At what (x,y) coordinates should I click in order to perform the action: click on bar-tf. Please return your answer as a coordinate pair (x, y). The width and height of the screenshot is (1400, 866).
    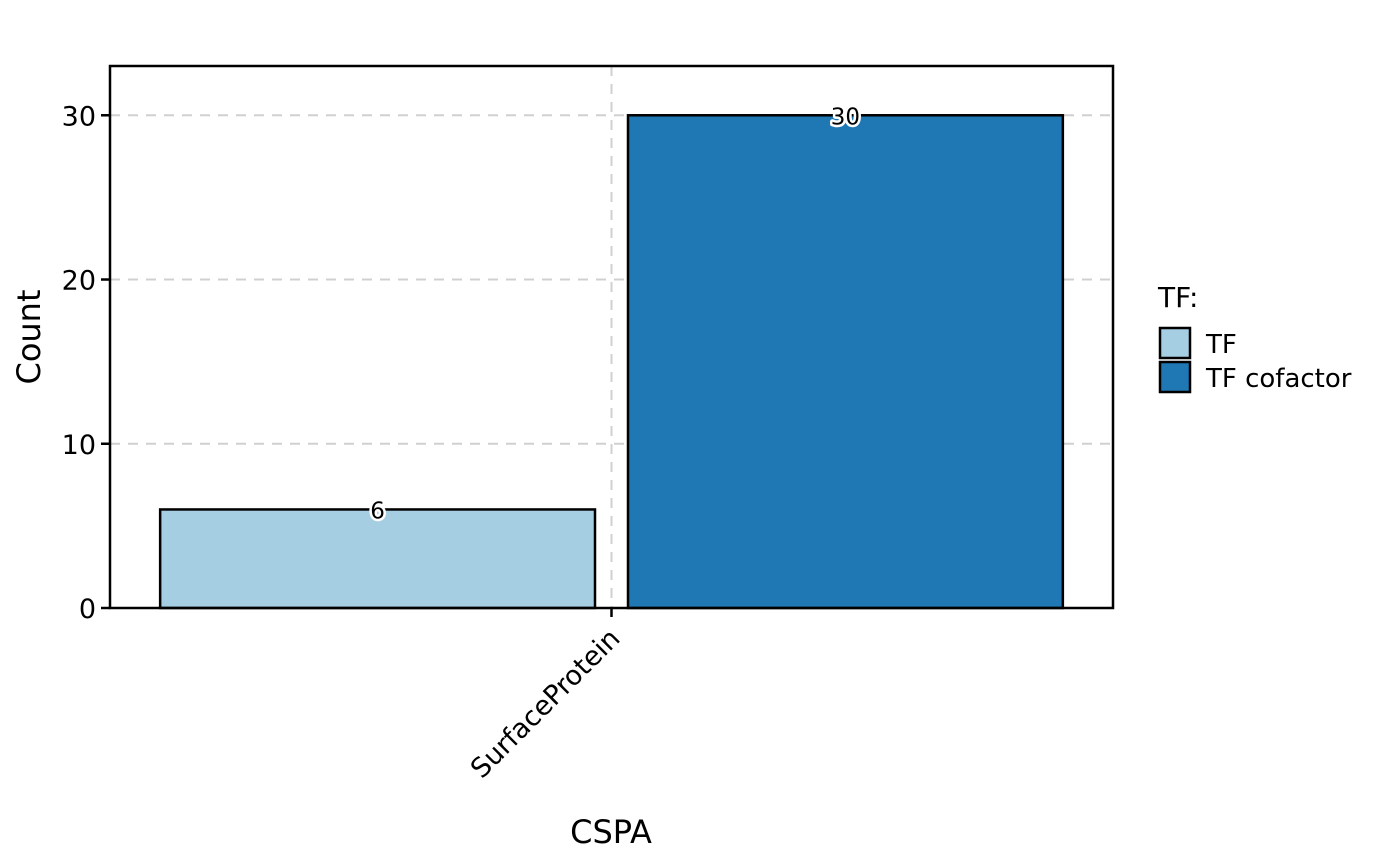
    Looking at the image, I should click on (377, 559).